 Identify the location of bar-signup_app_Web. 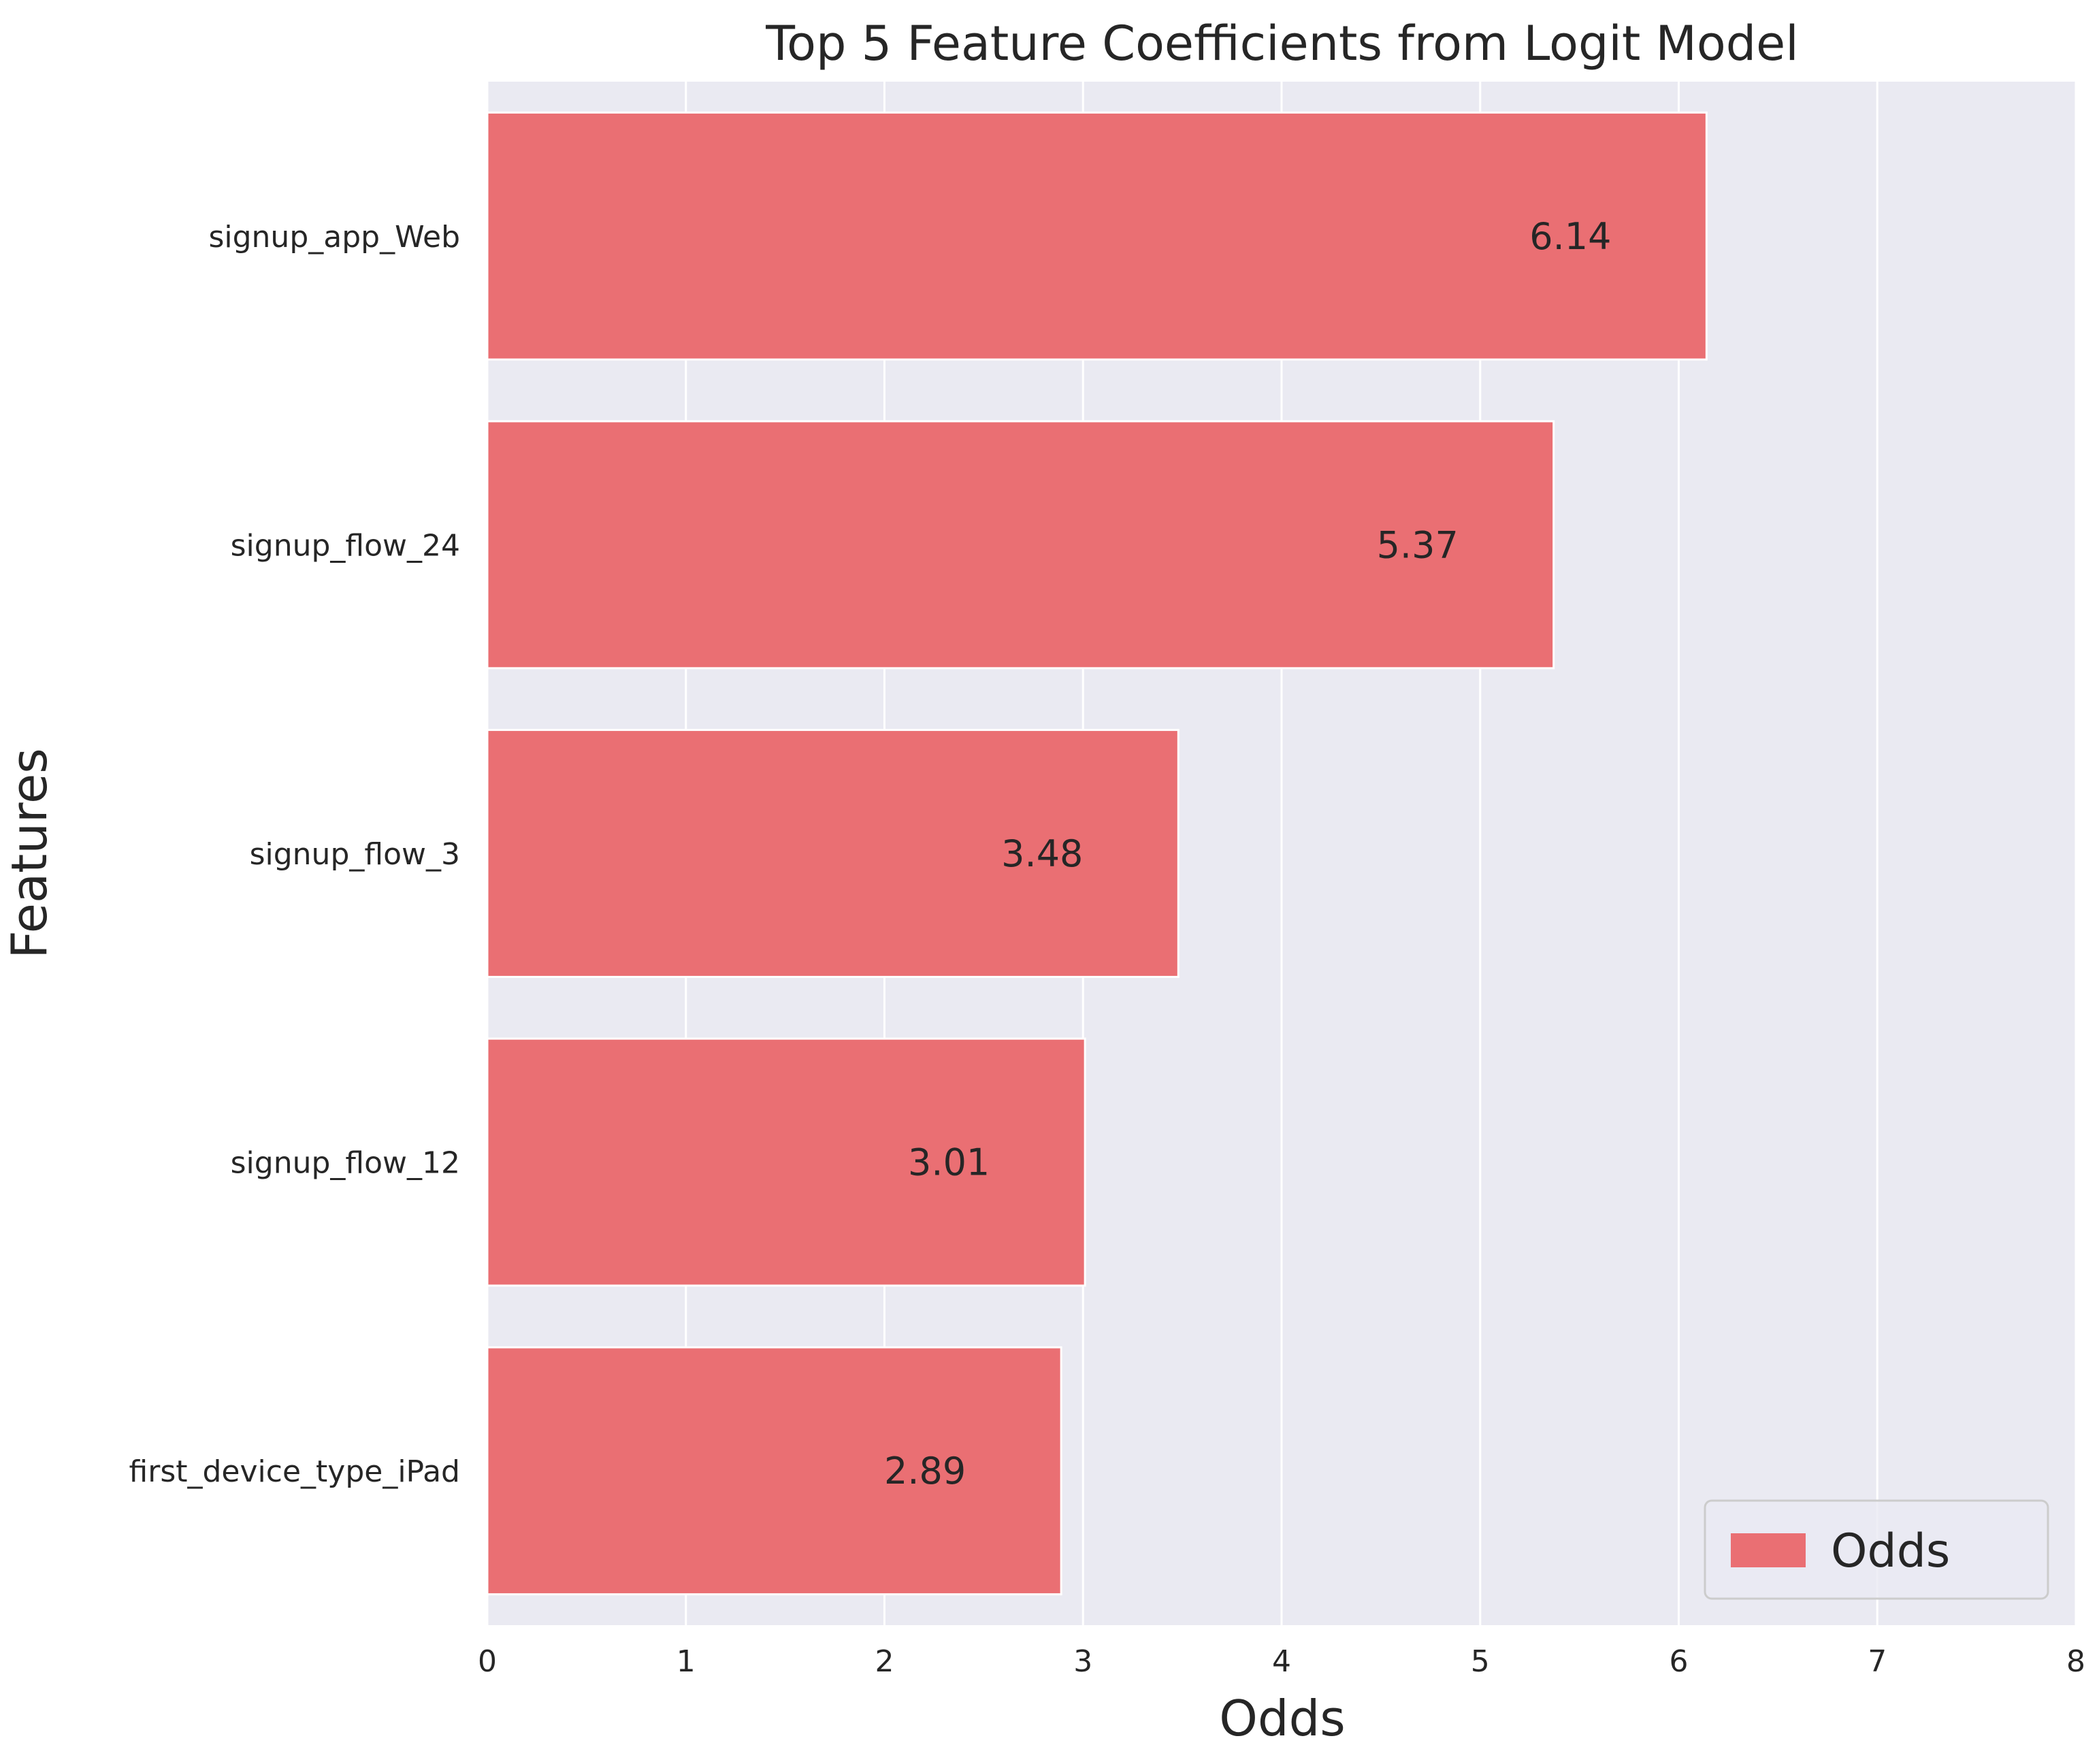
(1097, 236).